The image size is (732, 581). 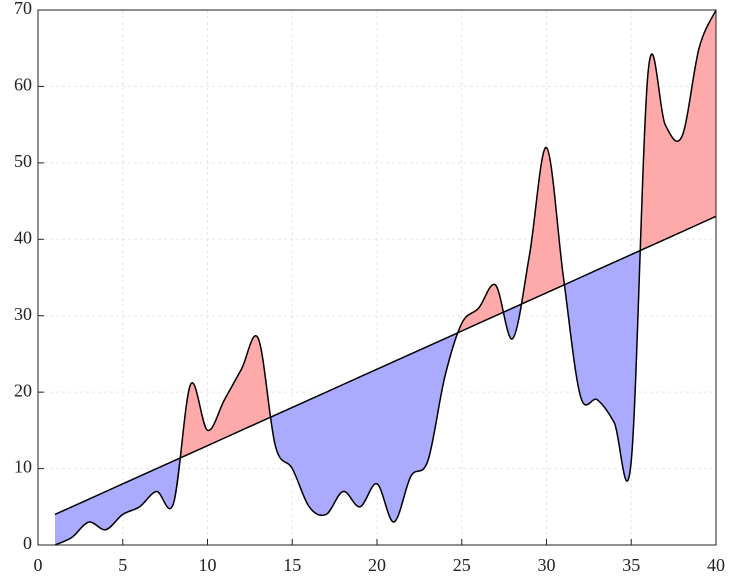 I want to click on x-tick-label: 20, so click(x=377, y=565).